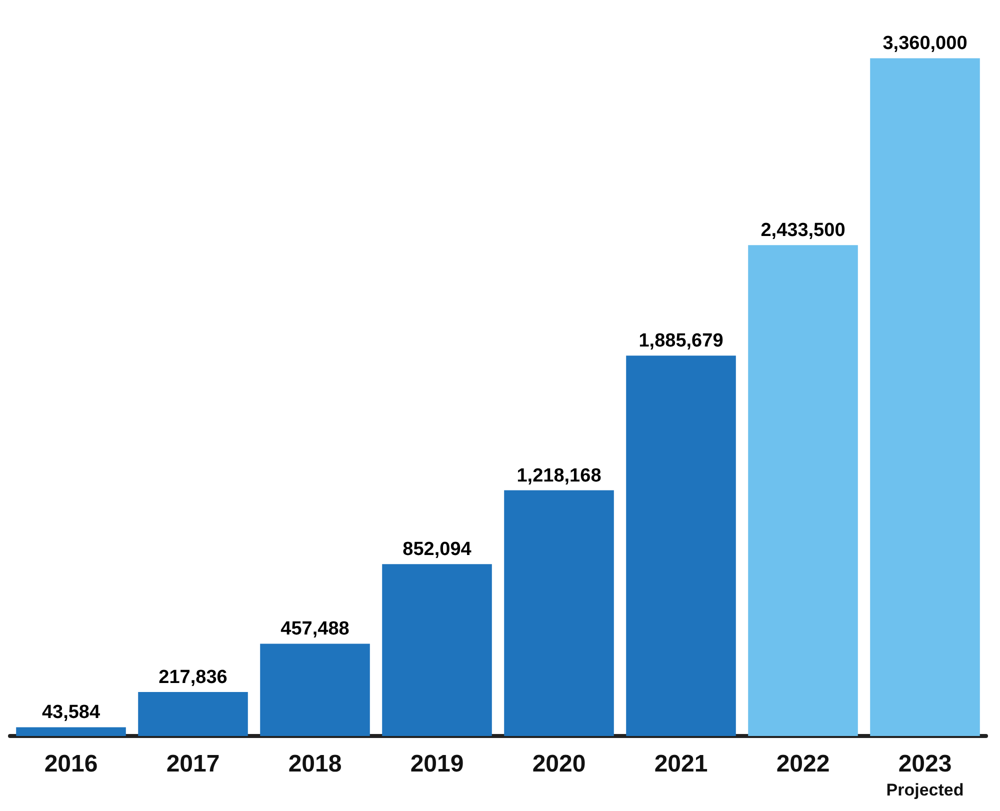  What do you see at coordinates (925, 790) in the screenshot?
I see `text: Projected` at bounding box center [925, 790].